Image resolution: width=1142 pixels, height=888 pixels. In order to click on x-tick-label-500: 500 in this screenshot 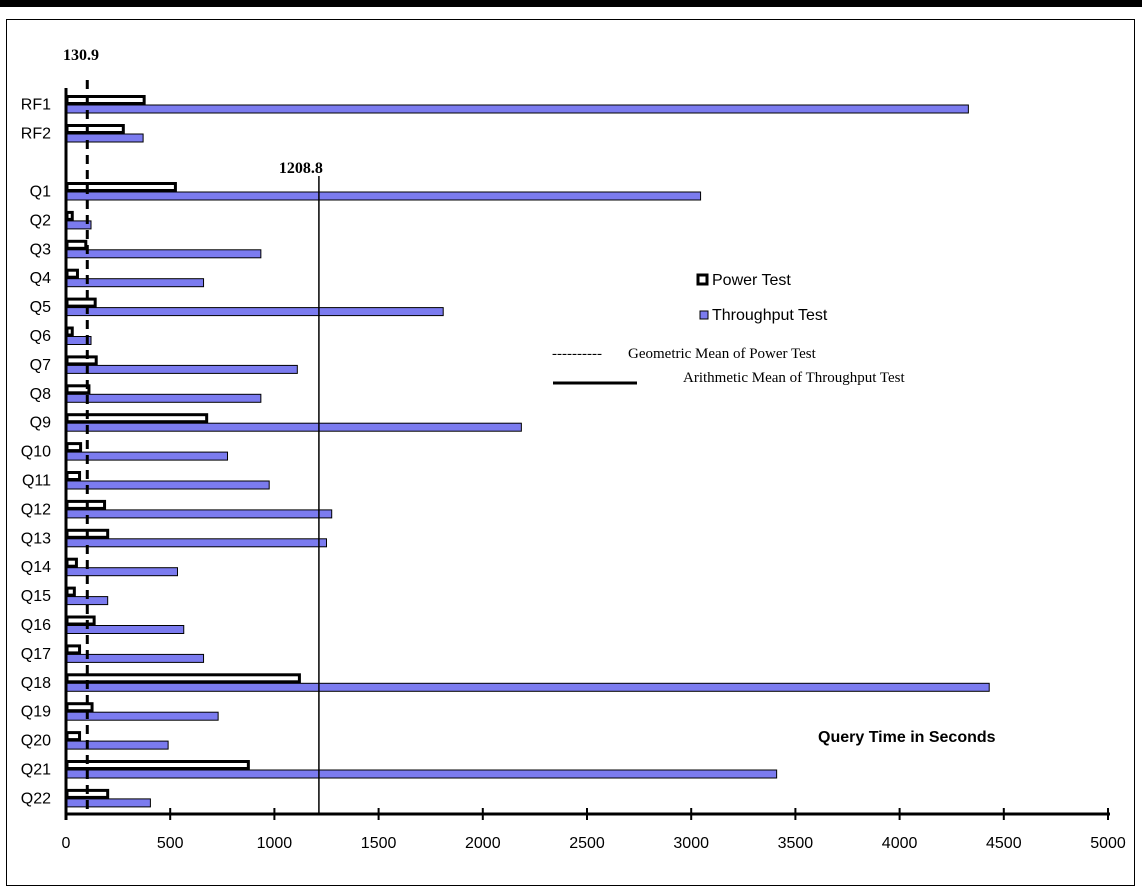, I will do `click(170, 843)`.